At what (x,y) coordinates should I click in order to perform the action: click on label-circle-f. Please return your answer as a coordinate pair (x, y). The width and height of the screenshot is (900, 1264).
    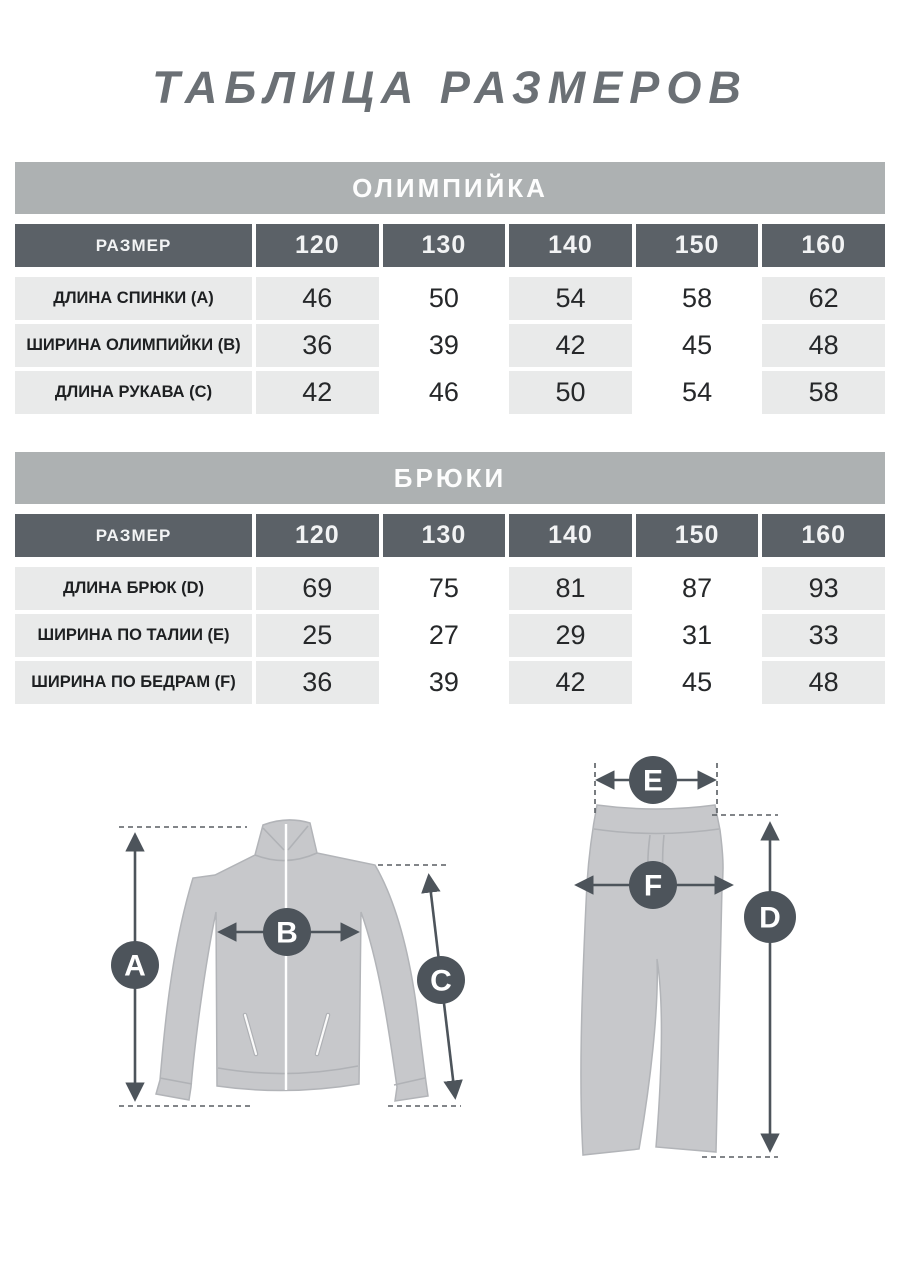
    Looking at the image, I should click on (653, 885).